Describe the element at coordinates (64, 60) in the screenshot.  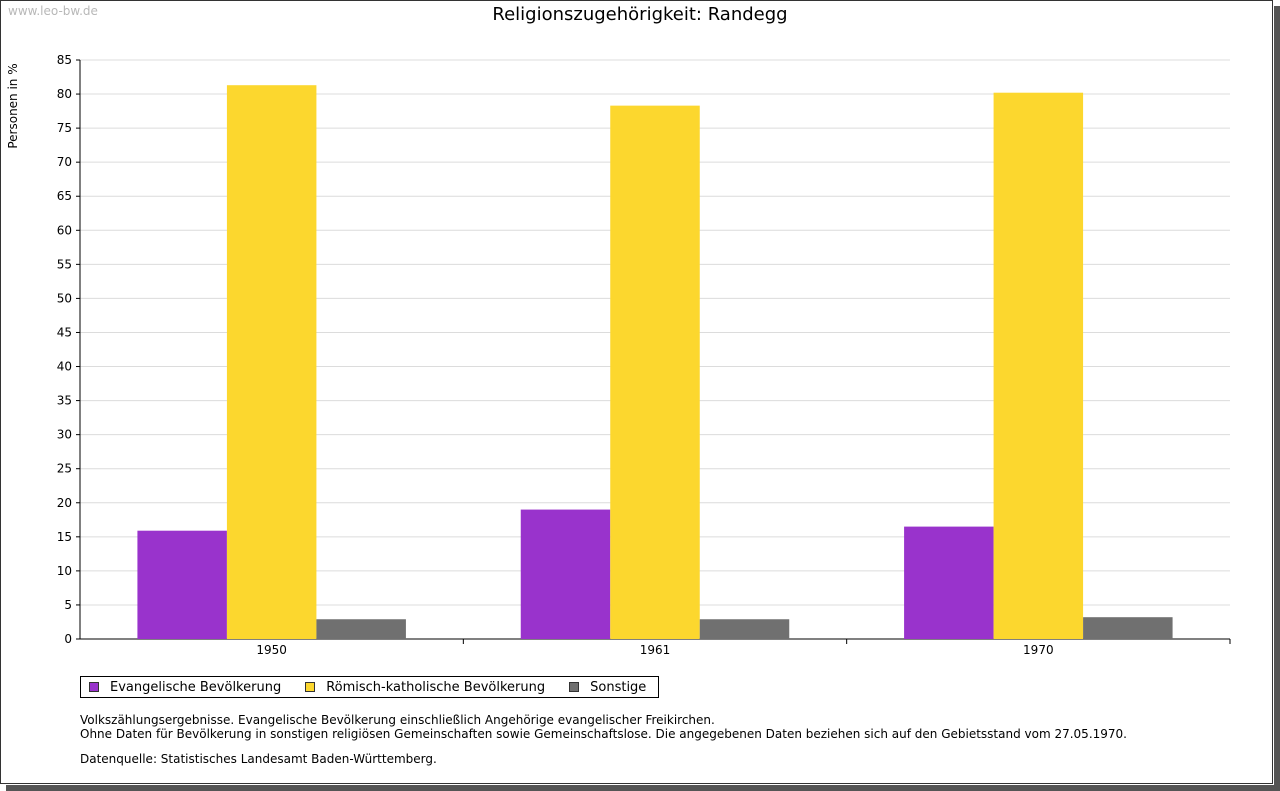
I see `y-tick-label: 85` at that location.